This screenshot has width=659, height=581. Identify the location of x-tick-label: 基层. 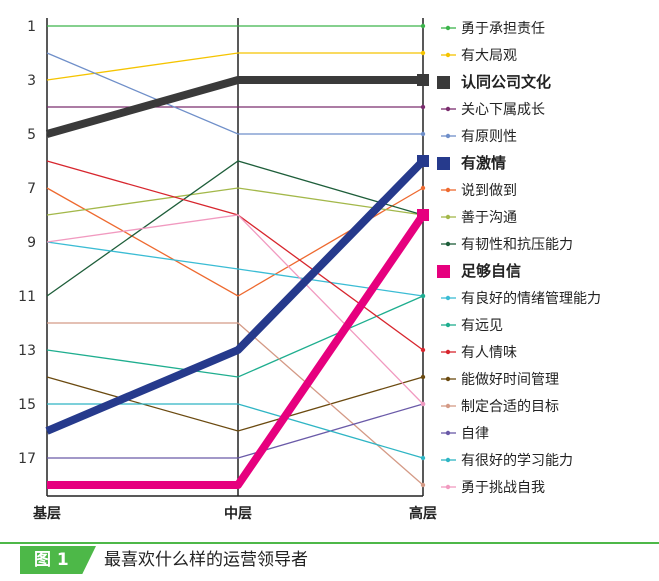
(47, 513).